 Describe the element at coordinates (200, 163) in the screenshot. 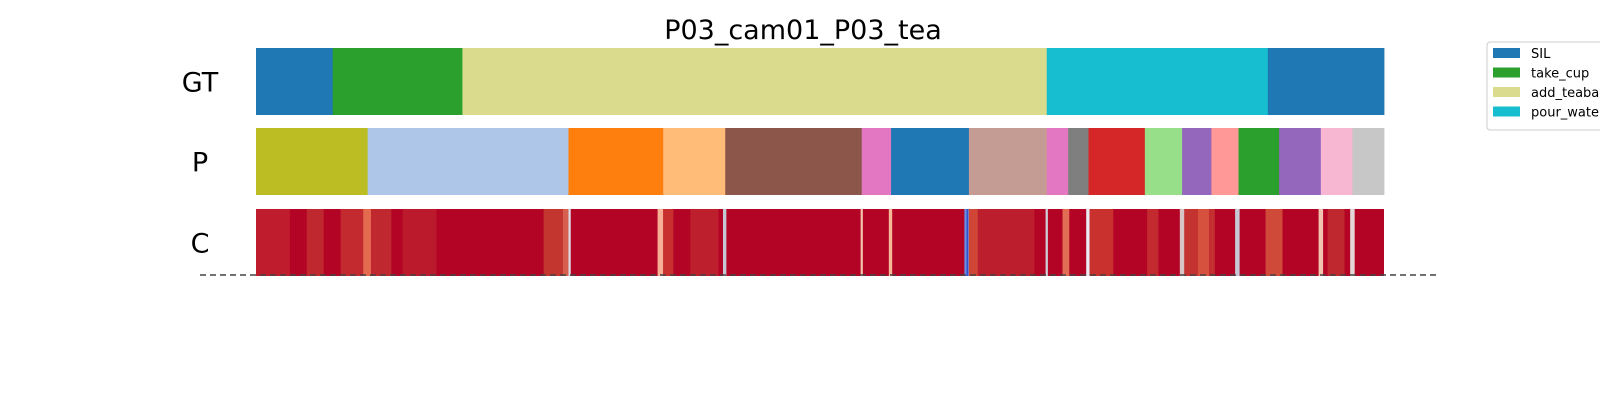

I see `row-label: P` at that location.